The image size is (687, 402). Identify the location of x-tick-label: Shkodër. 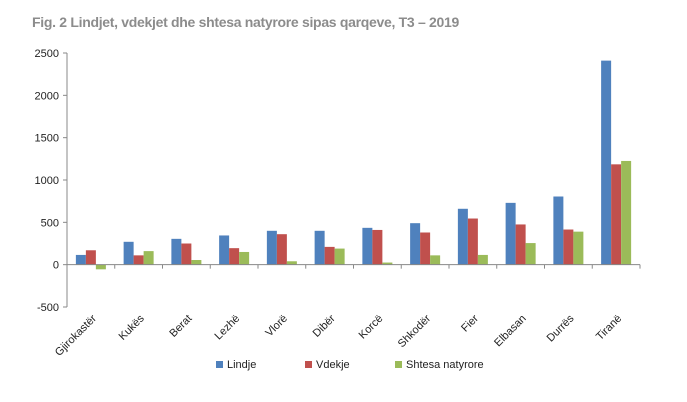
(415, 331).